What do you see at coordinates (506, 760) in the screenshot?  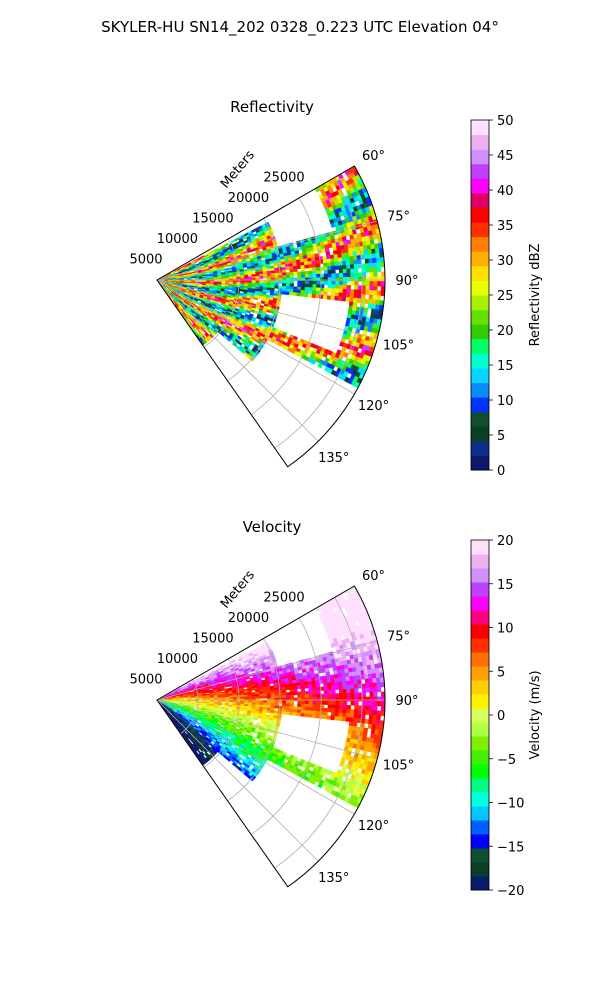 I see `colorbar-tick-label: −5` at bounding box center [506, 760].